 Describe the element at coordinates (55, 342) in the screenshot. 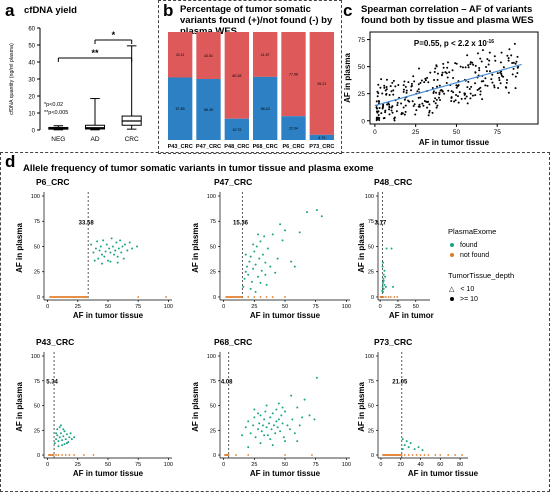

I see `subplot-title: P43_CRC` at that location.